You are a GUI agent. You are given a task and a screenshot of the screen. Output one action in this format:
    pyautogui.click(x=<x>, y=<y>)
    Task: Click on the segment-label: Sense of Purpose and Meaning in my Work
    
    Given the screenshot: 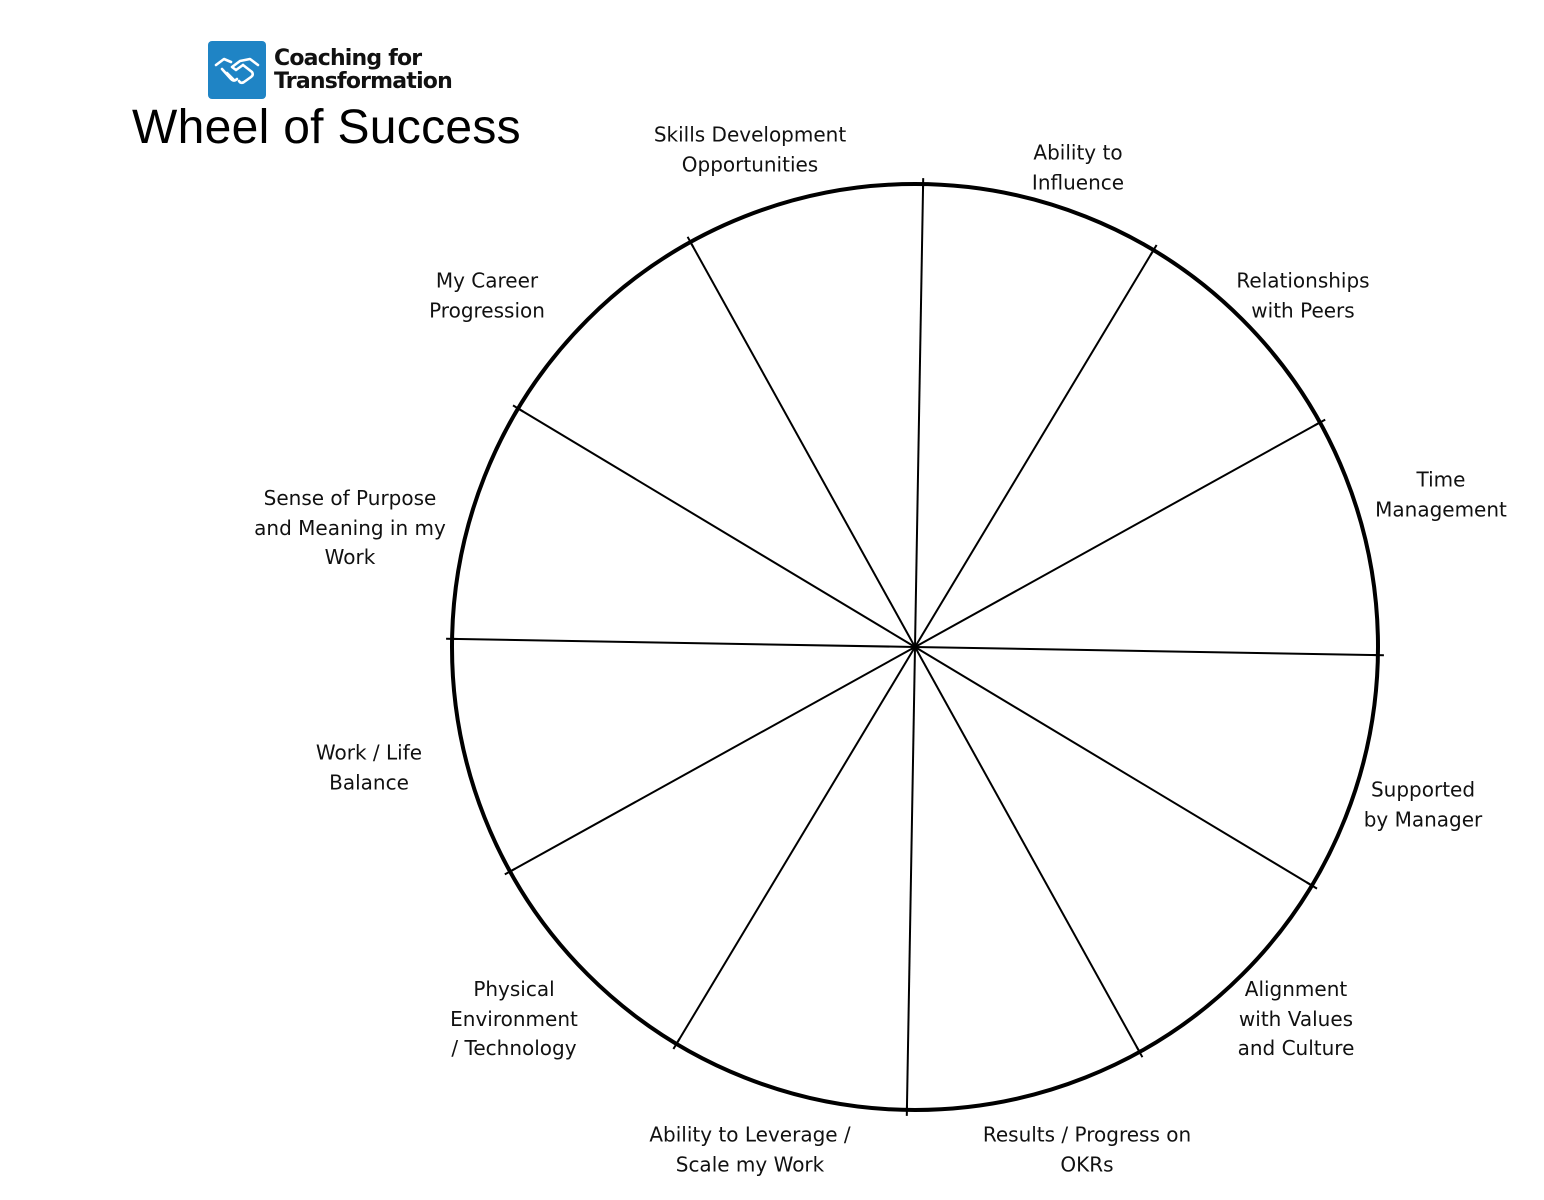 What is the action you would take?
    pyautogui.click(x=350, y=527)
    